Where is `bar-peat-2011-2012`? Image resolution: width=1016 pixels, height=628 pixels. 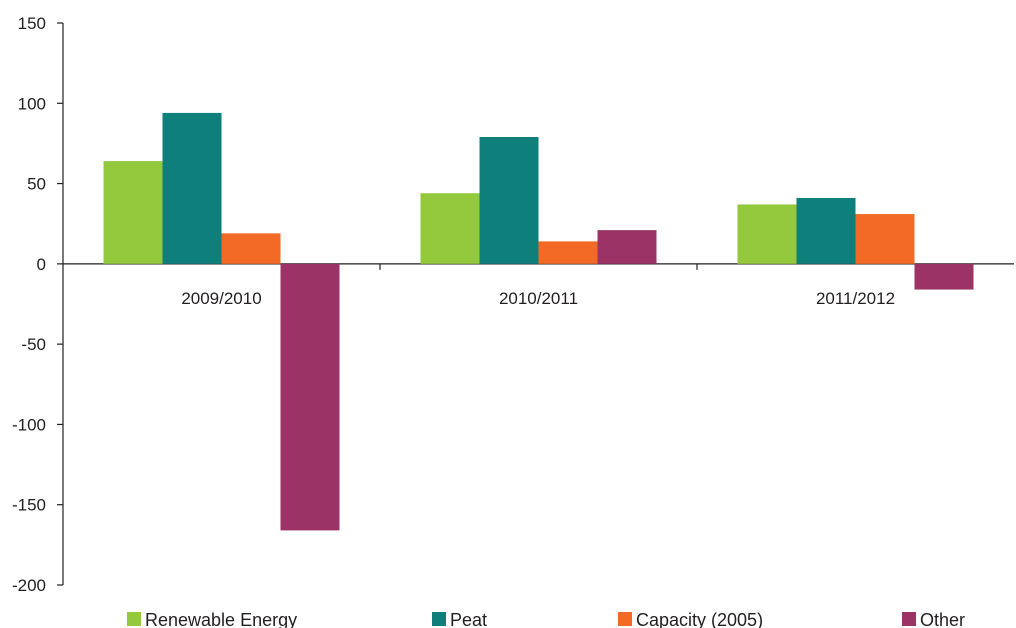
bar-peat-2011-2012 is located at coordinates (826, 231).